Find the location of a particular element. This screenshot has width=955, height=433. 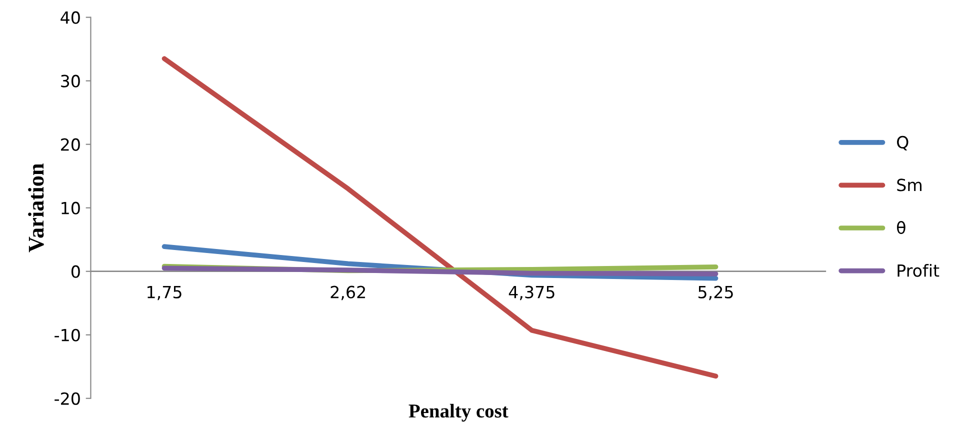

y-tick-label: 30 is located at coordinates (70, 81).